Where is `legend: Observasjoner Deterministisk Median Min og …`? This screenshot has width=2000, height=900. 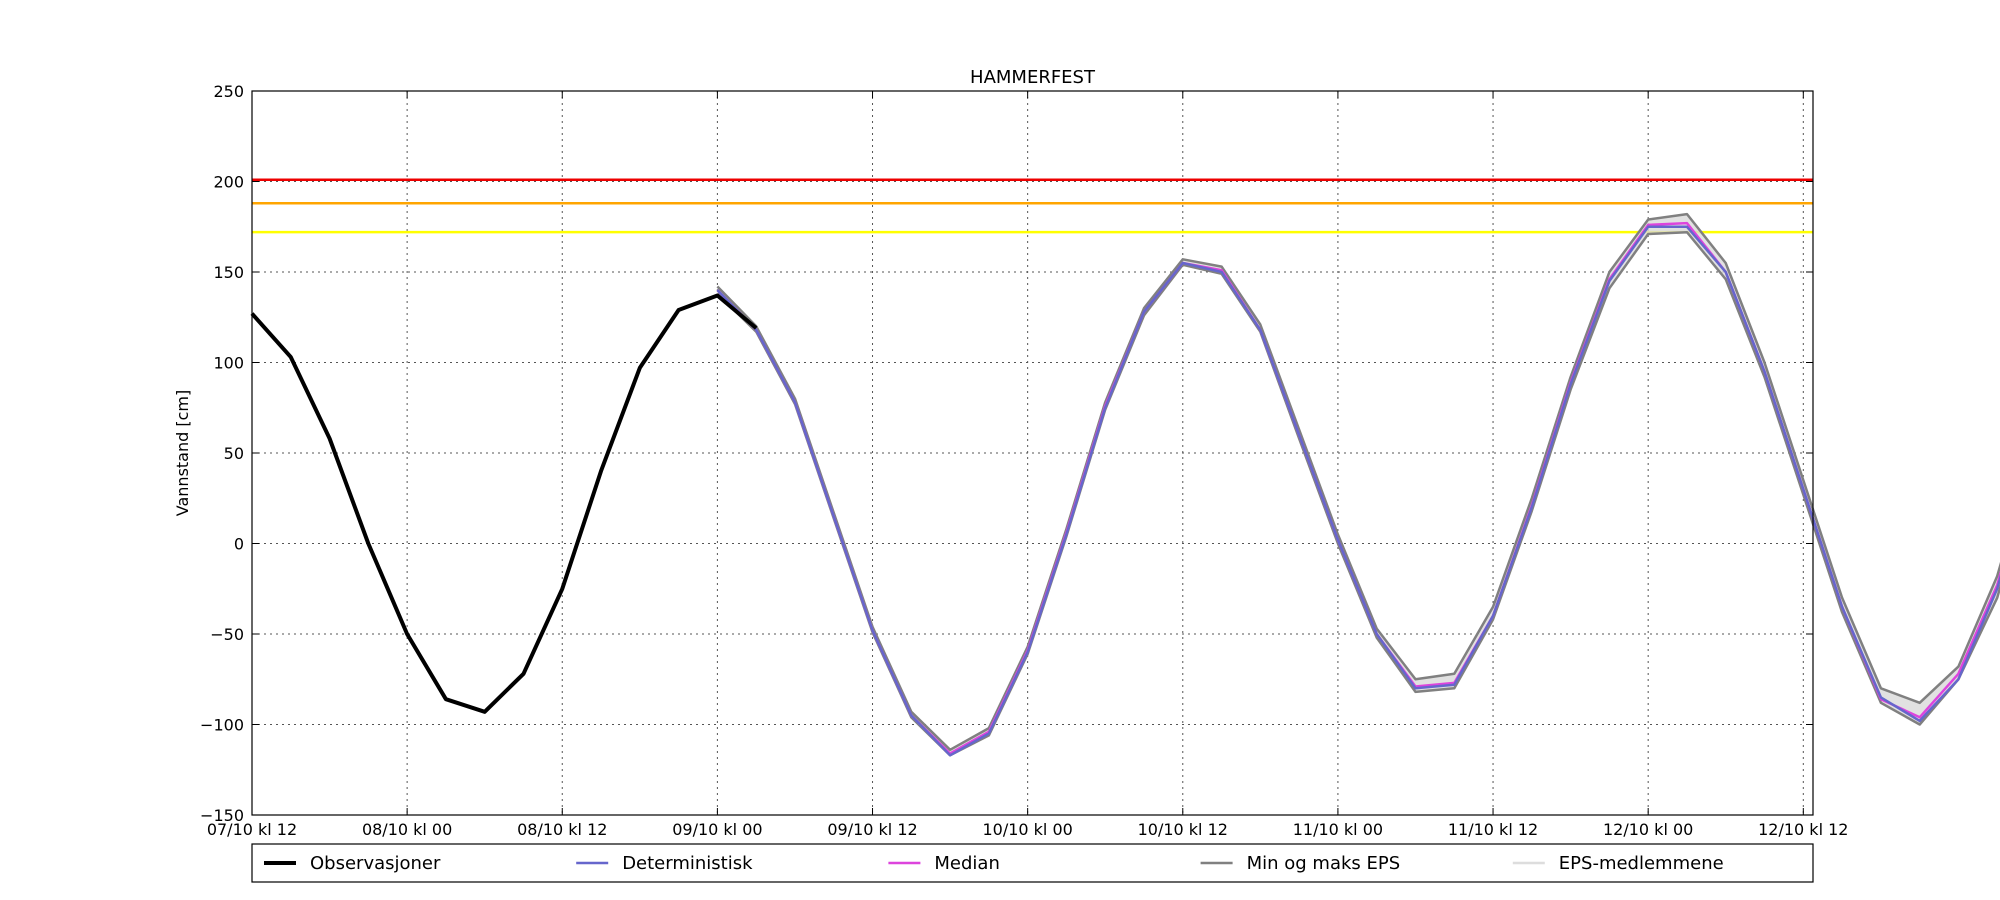 legend: Observasjoner Deterministisk Median Min og … is located at coordinates (1032, 863).